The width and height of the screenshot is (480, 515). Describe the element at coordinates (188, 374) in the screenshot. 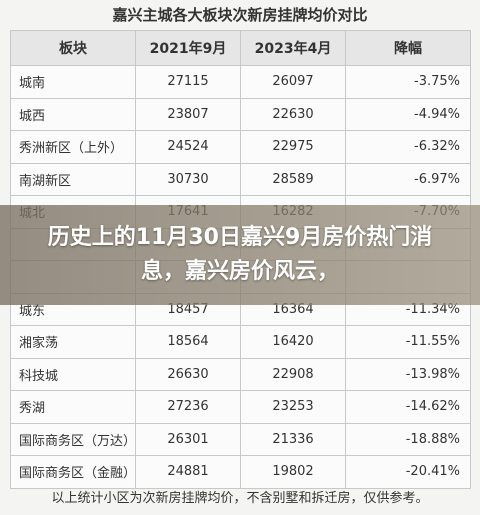

I see `table-cell: 26630` at that location.